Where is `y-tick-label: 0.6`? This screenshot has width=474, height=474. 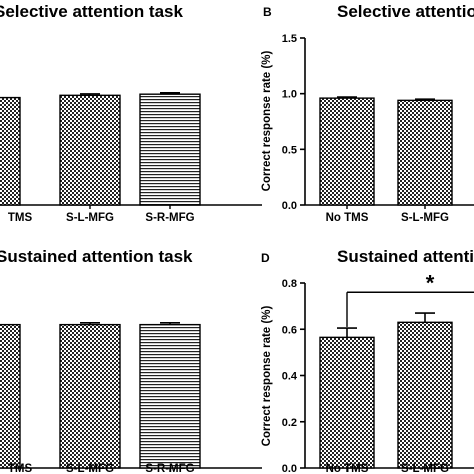
y-tick-label: 0.6 is located at coordinates (289, 330).